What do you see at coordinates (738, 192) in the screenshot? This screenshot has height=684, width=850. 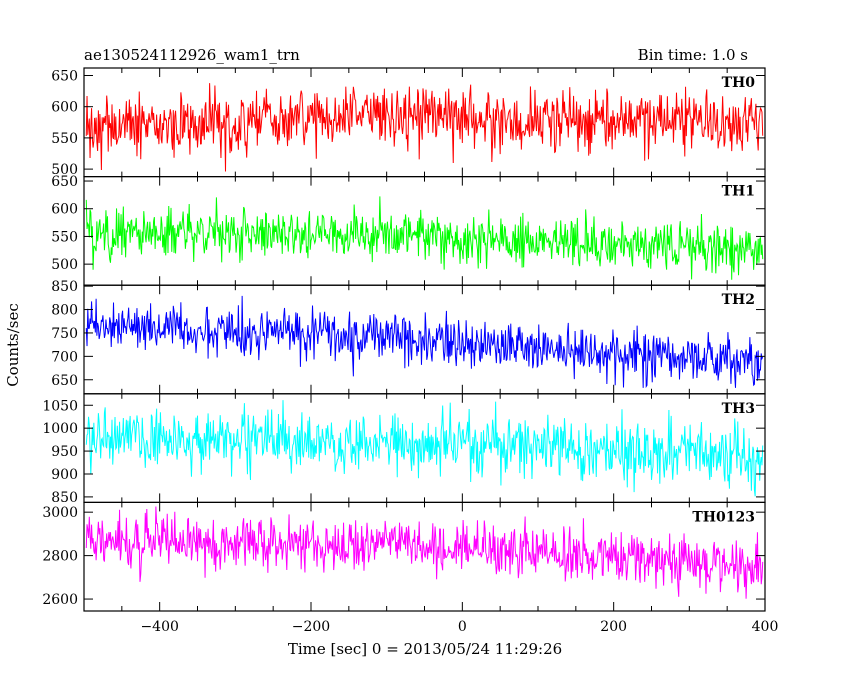 I see `panel-label: TH1` at bounding box center [738, 192].